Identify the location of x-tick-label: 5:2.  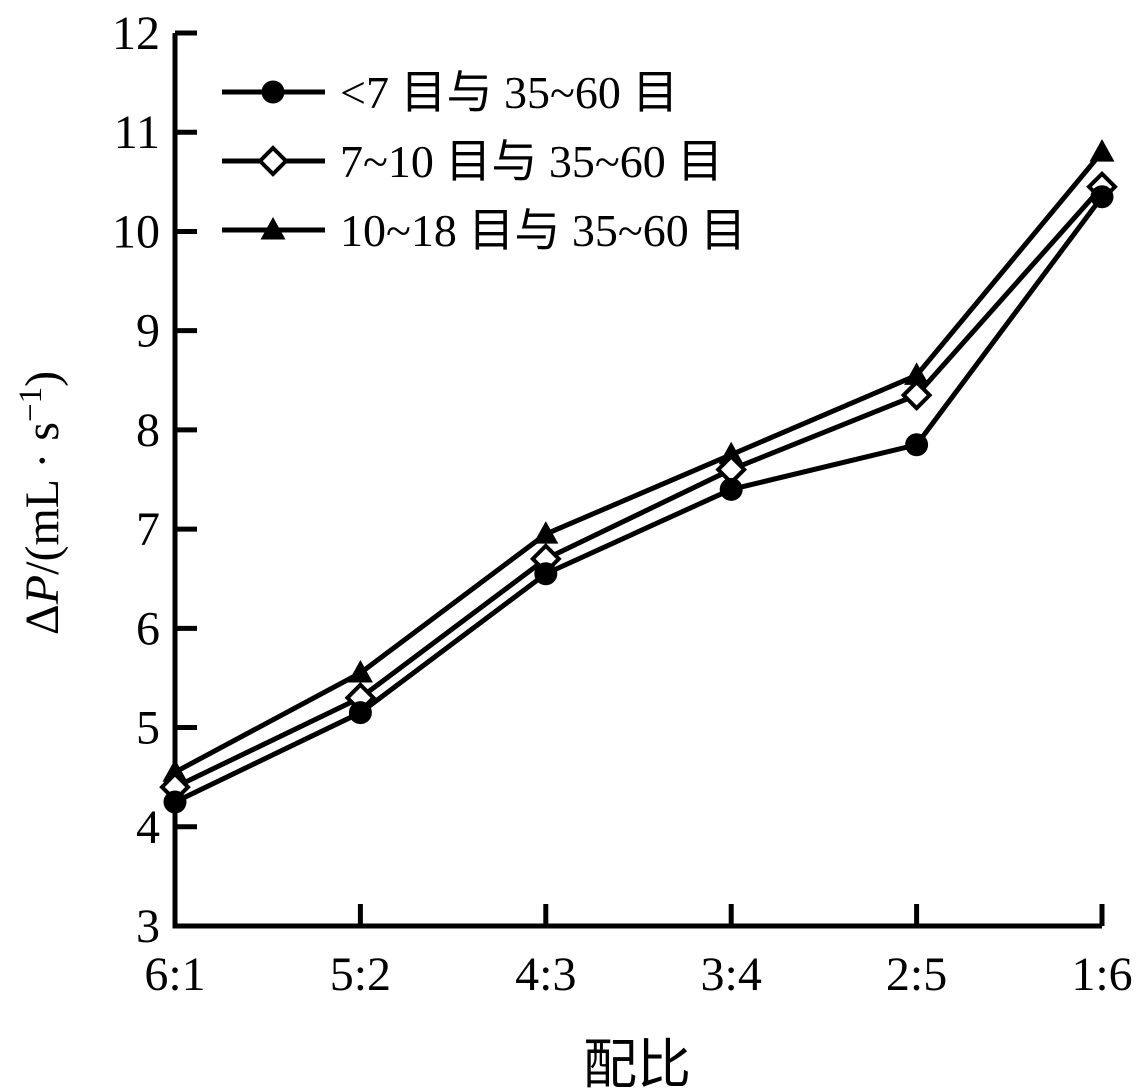
(360, 974).